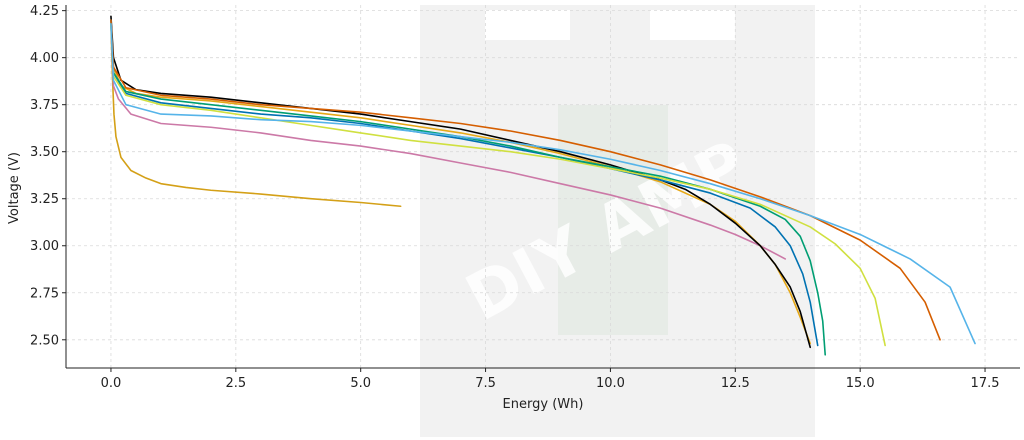 The height and width of the screenshot is (440, 1024). What do you see at coordinates (550, 379) in the screenshot?
I see `x-ticks: 0.0 2.5 5.0 7.5 10.0 12.5 15.0 17.5` at bounding box center [550, 379].